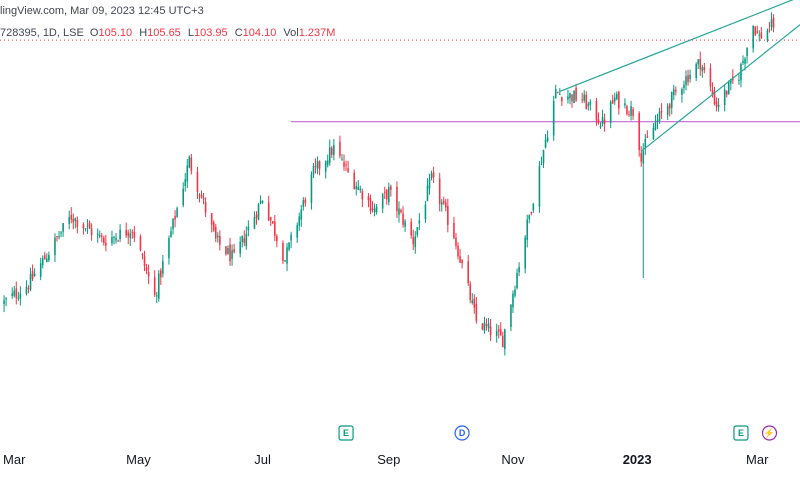 The width and height of the screenshot is (800, 502). I want to click on dividend-event-badge: D, so click(462, 433).